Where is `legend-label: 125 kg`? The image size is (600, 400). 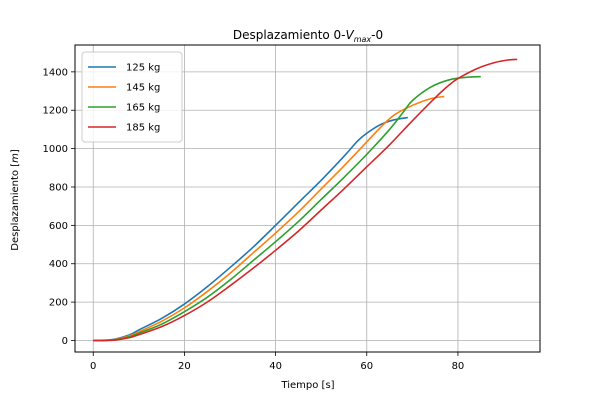 legend-label: 125 kg is located at coordinates (143, 68).